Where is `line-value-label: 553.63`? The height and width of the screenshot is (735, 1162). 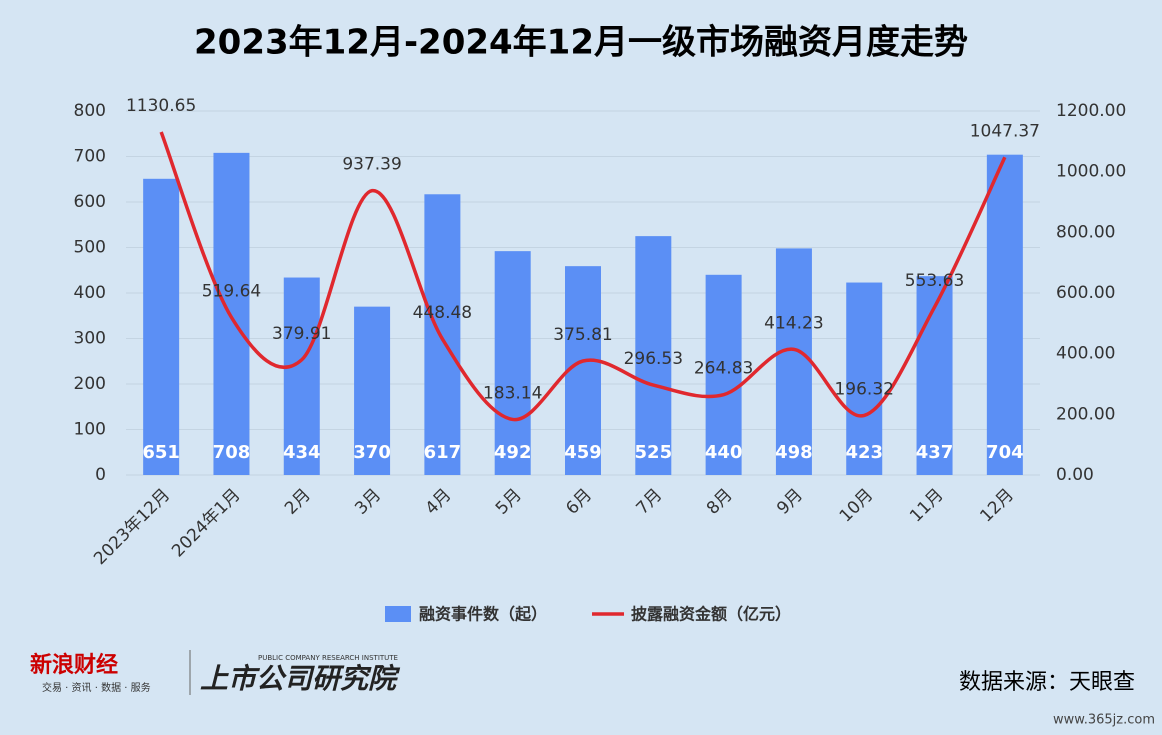
line-value-label: 553.63 is located at coordinates (934, 281).